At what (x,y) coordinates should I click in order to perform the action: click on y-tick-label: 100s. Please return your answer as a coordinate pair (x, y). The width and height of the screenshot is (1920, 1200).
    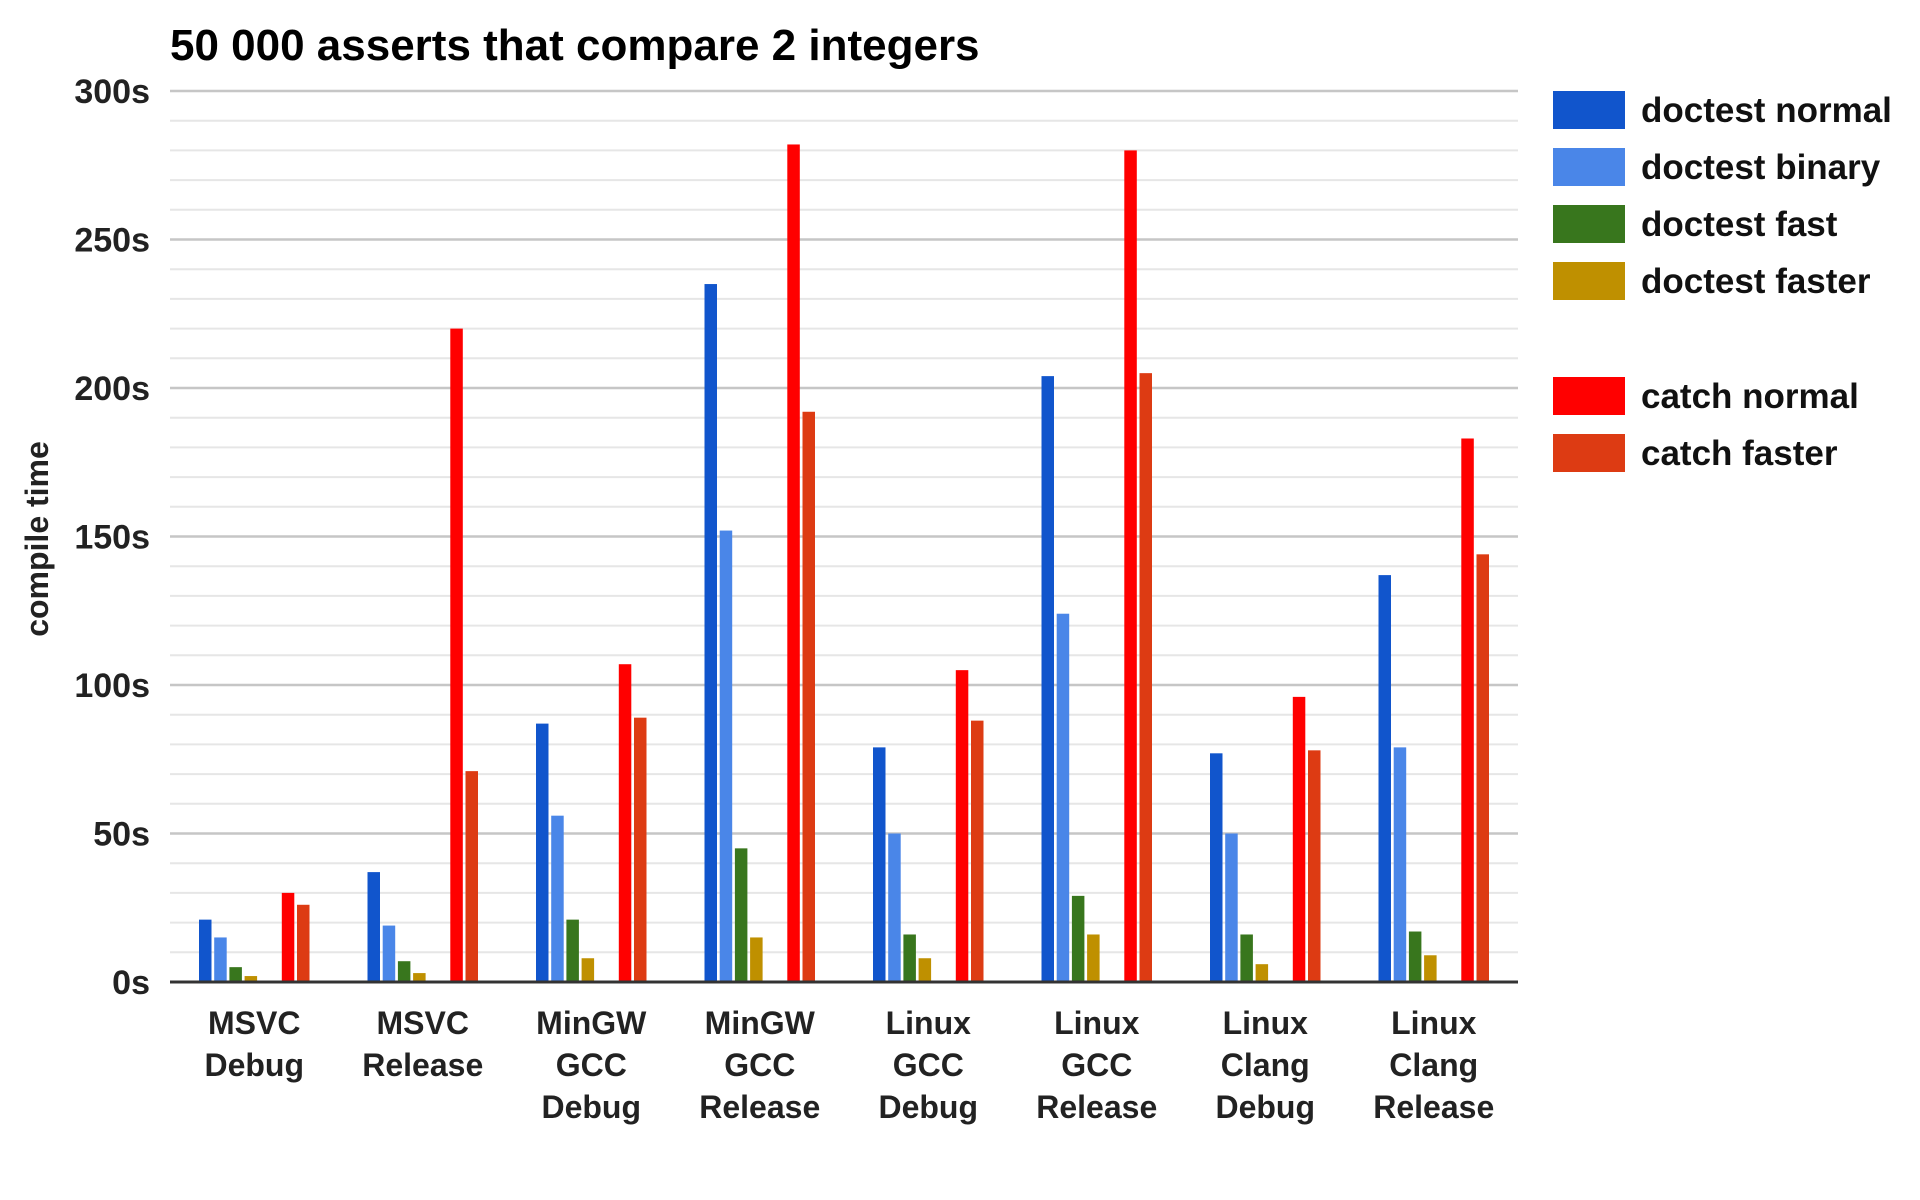
    Looking at the image, I should click on (112, 686).